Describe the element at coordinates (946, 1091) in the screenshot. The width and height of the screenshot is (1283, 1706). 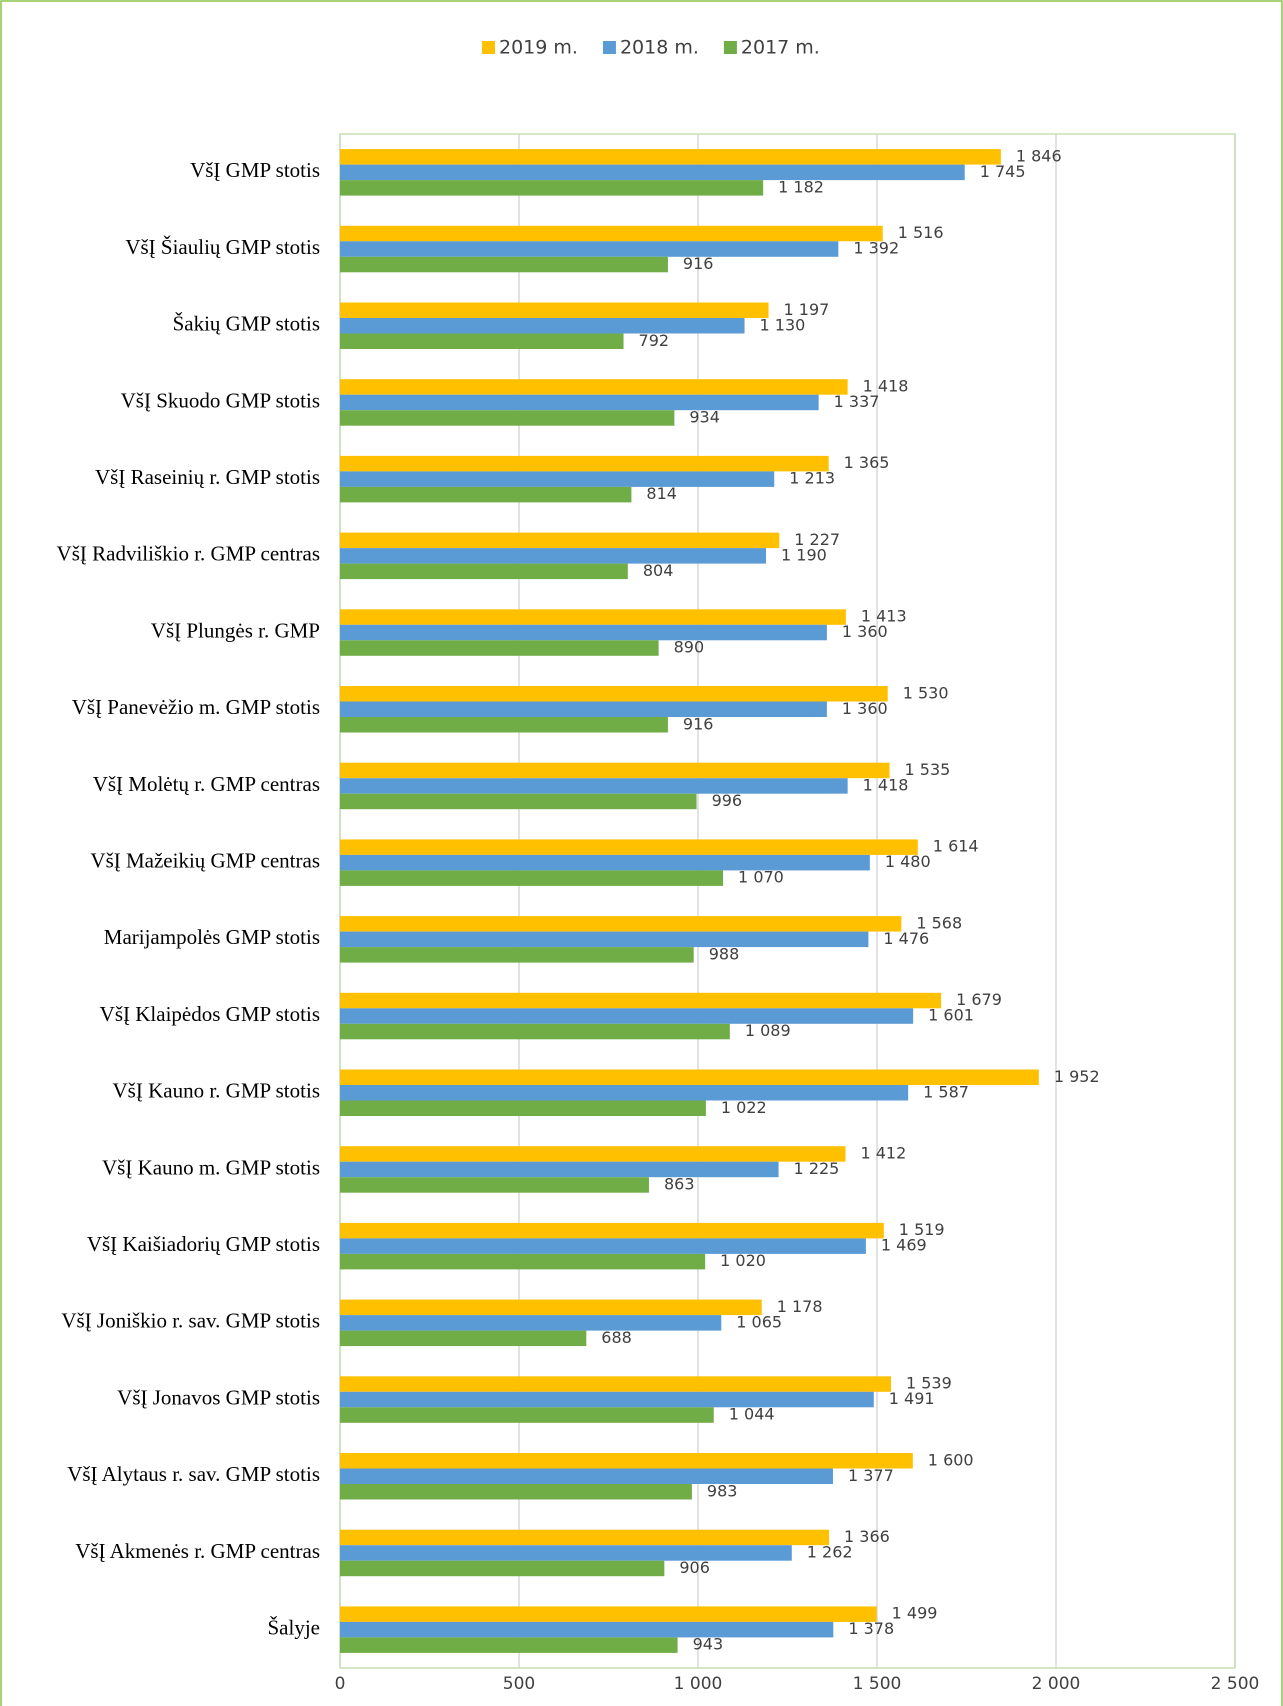
I see `value-label: 1 587` at that location.